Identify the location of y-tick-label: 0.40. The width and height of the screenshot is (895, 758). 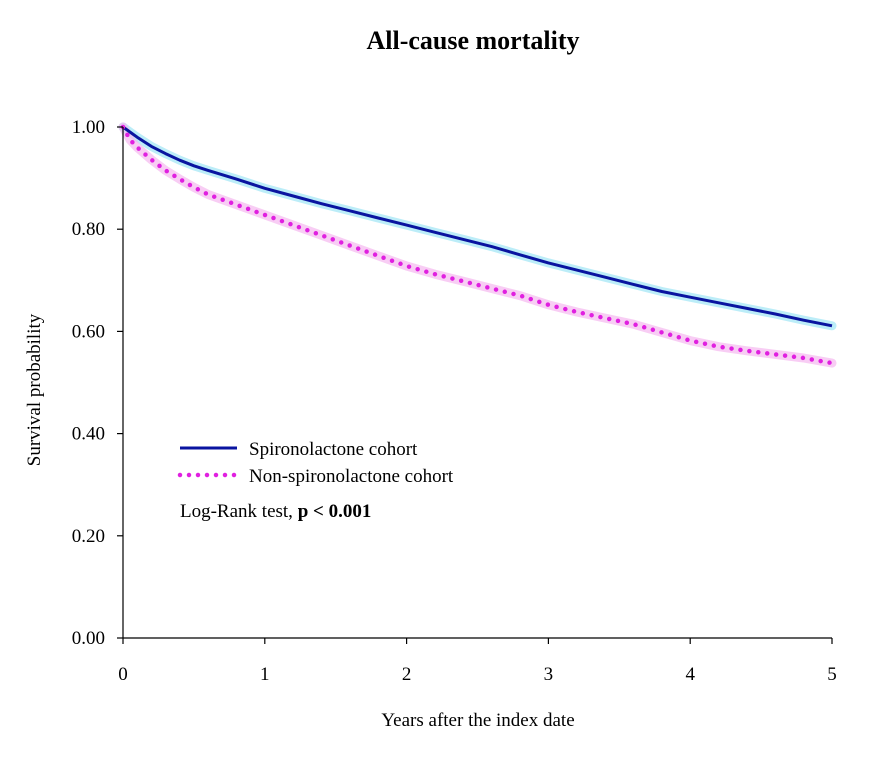
(88, 434).